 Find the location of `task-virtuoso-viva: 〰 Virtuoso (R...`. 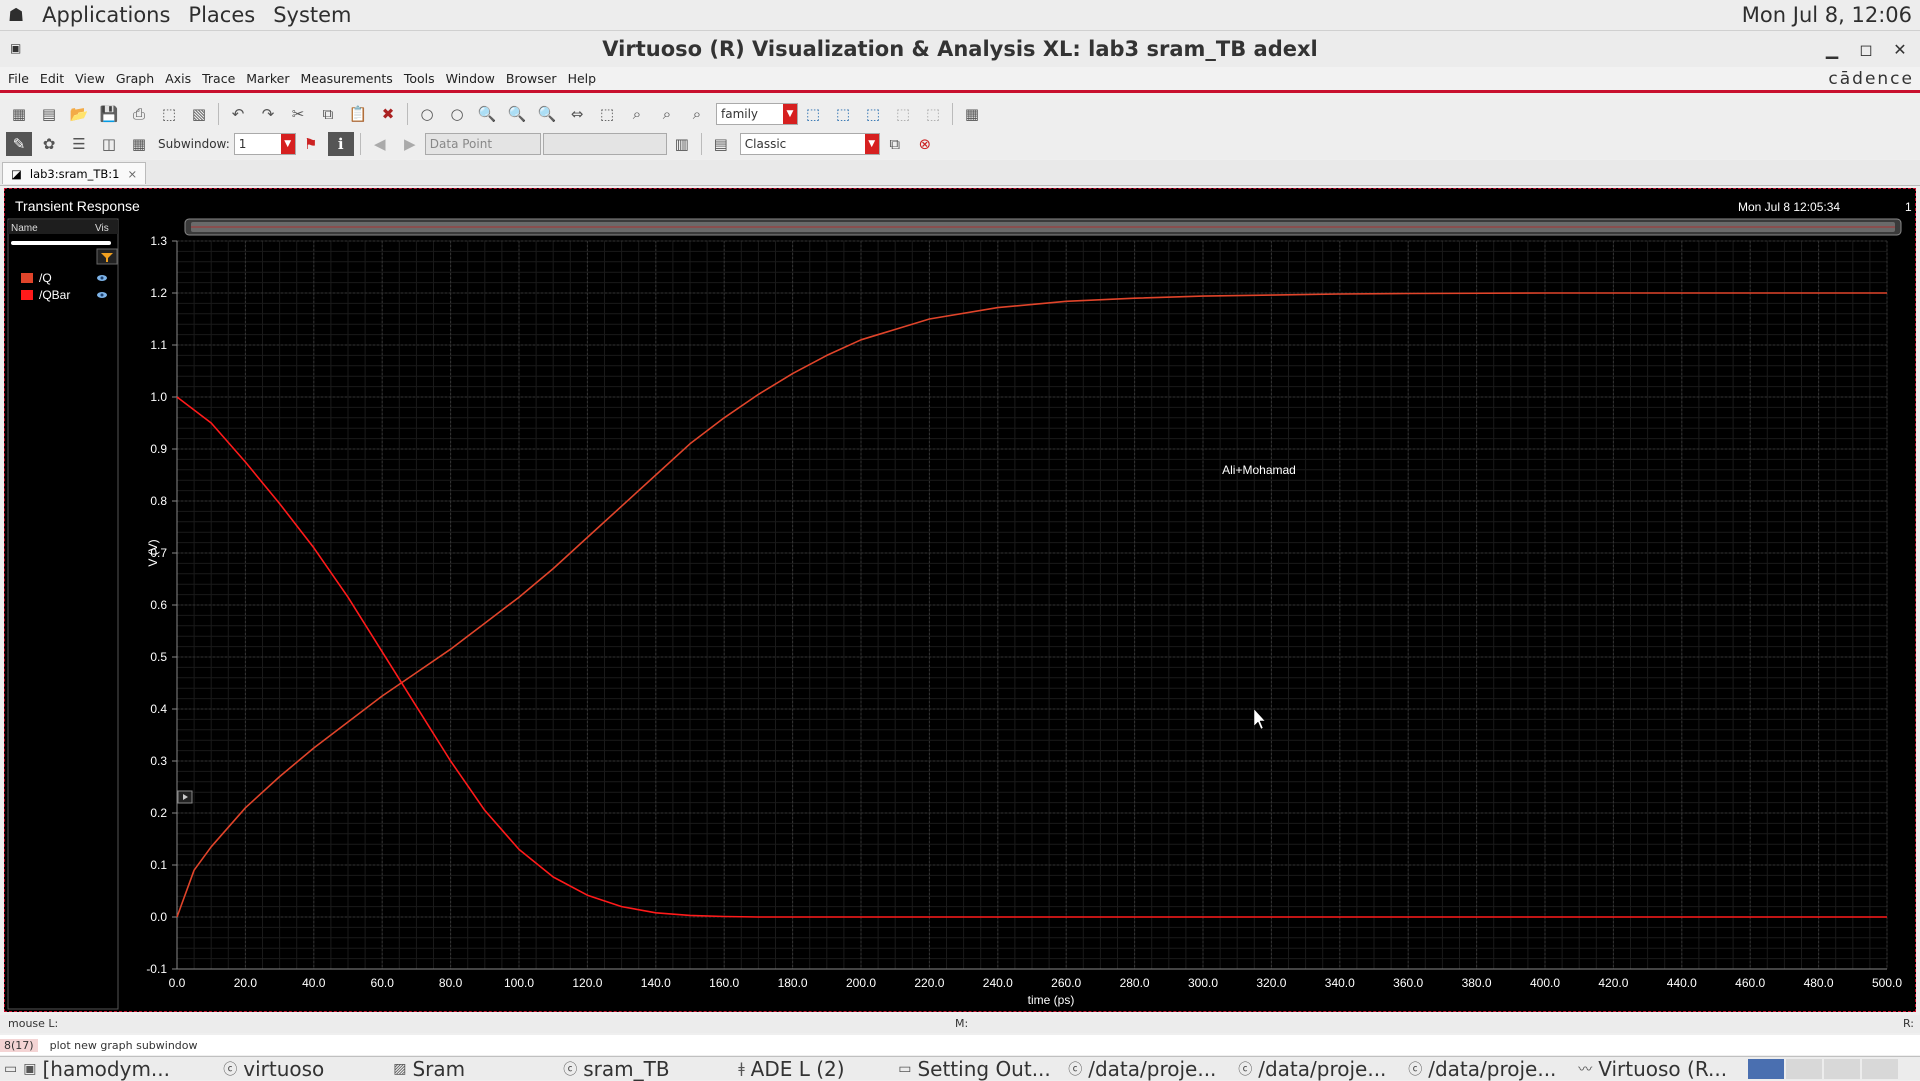

task-virtuoso-viva: 〰 Virtuoso (R... is located at coordinates (1657, 1069).